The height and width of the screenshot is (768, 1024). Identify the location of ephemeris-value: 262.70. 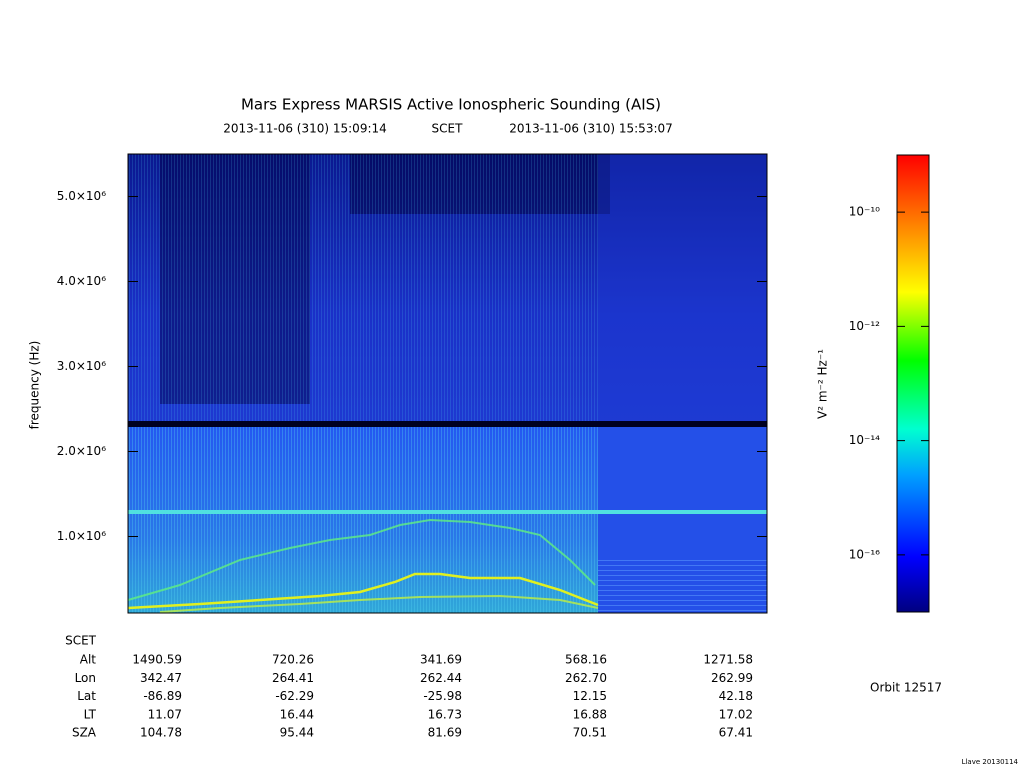
(586, 678).